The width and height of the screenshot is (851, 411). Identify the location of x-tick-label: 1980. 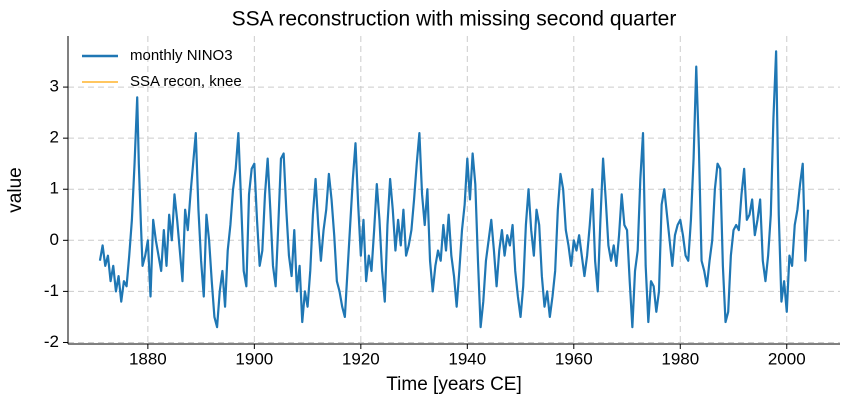
(680, 358).